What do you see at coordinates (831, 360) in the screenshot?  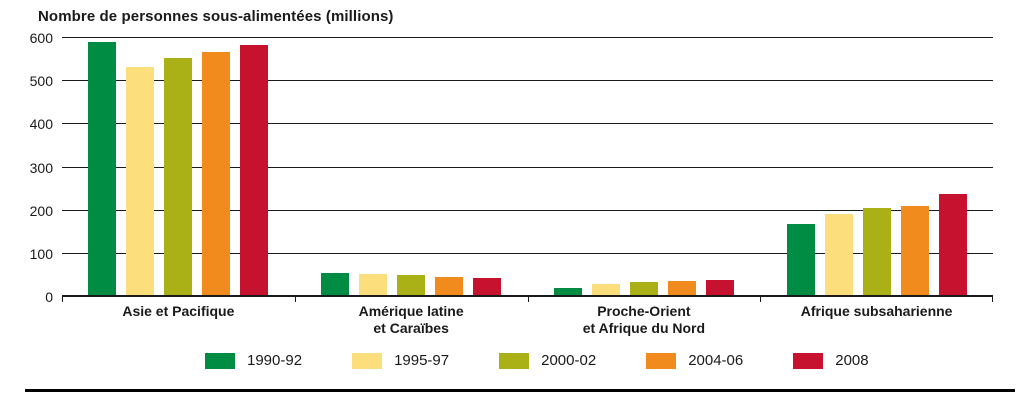 I see `legend-item-2008: 2008` at bounding box center [831, 360].